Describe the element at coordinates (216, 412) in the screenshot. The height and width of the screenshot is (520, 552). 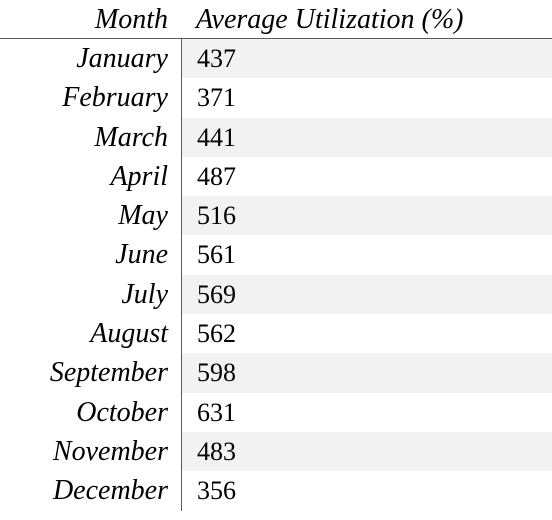
I see `utilization-value-cell: 631` at that location.